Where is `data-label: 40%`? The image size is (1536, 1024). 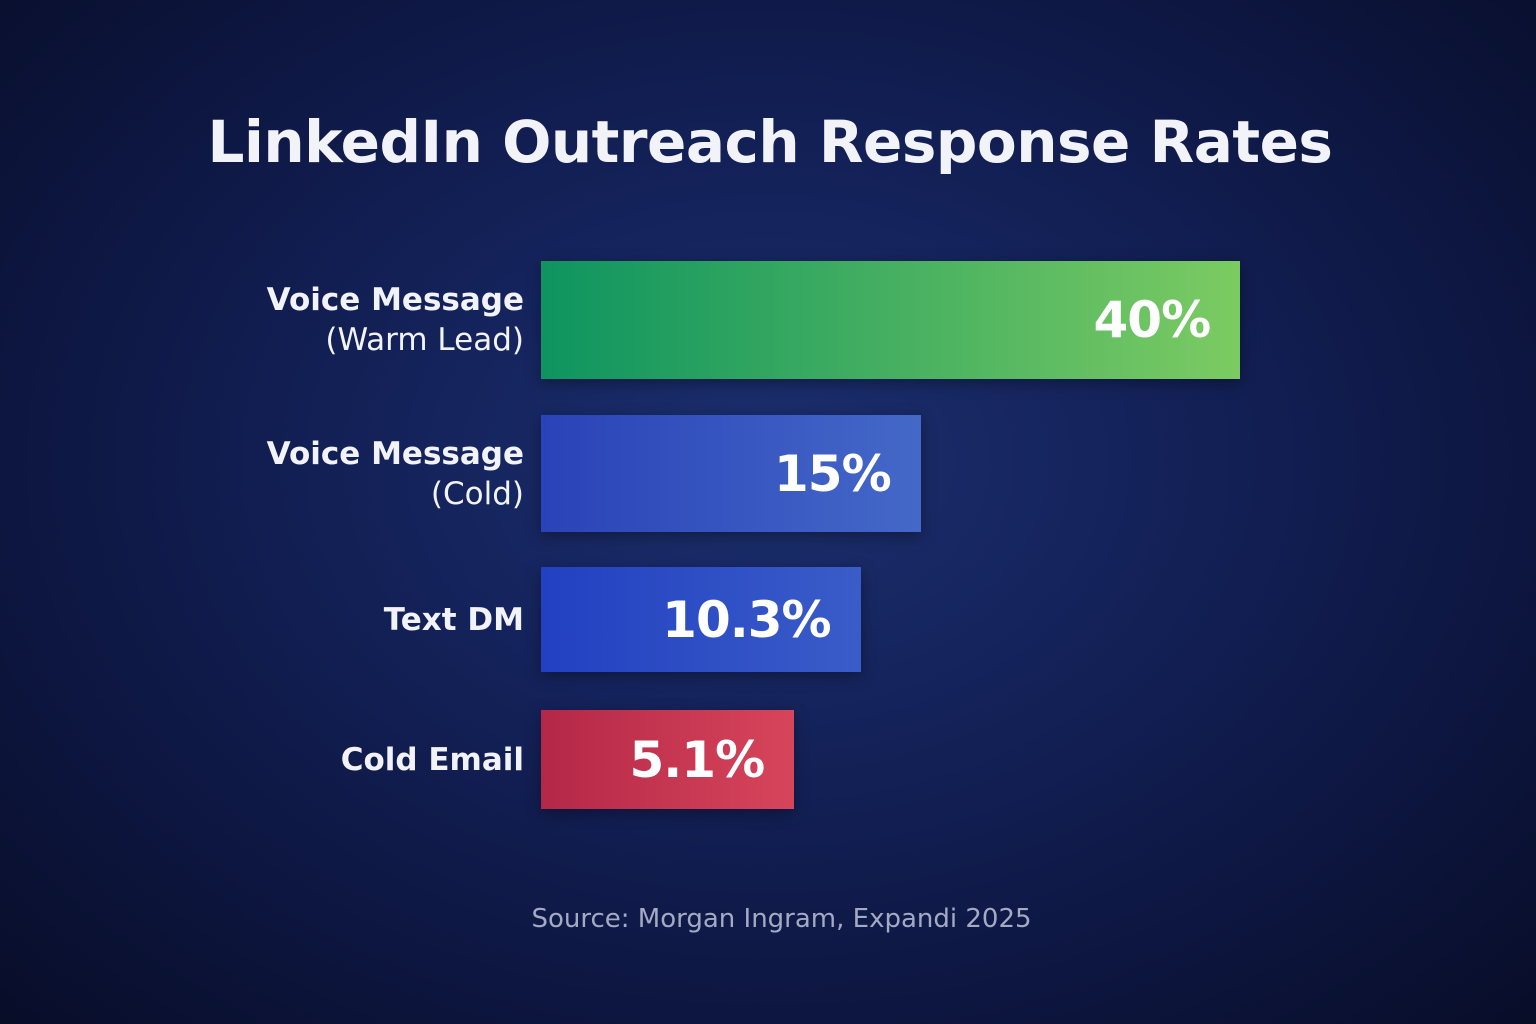 data-label: 40% is located at coordinates (1152, 320).